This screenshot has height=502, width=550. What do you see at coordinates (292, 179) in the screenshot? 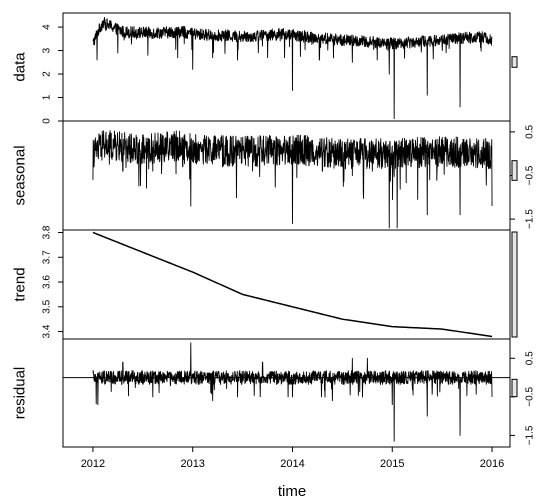
I see `seasonal-series-line` at bounding box center [292, 179].